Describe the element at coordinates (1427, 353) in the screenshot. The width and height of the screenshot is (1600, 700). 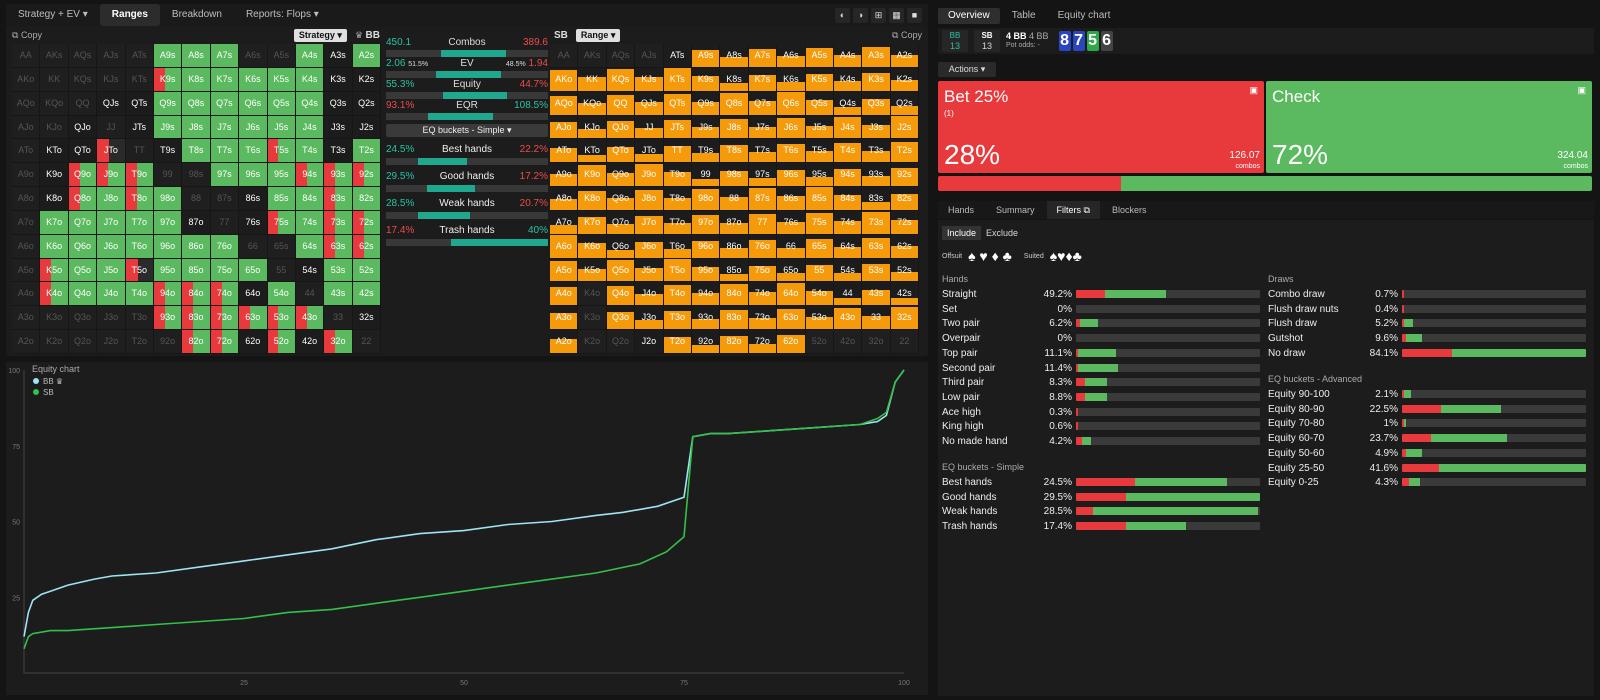
I see `filter-row: No draw 84.1%` at that location.